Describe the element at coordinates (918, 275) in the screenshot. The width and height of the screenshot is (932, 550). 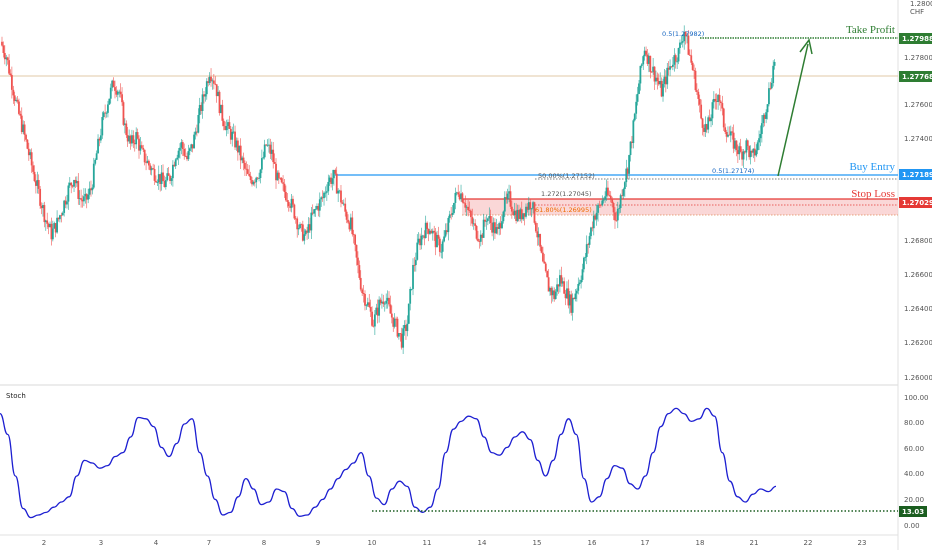
I see `price-tick: 1.26600` at that location.